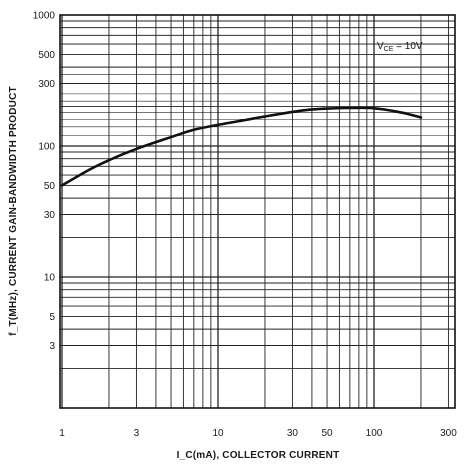  What do you see at coordinates (400, 47) in the screenshot?
I see `vce-annotation: VCE = 10V` at bounding box center [400, 47].